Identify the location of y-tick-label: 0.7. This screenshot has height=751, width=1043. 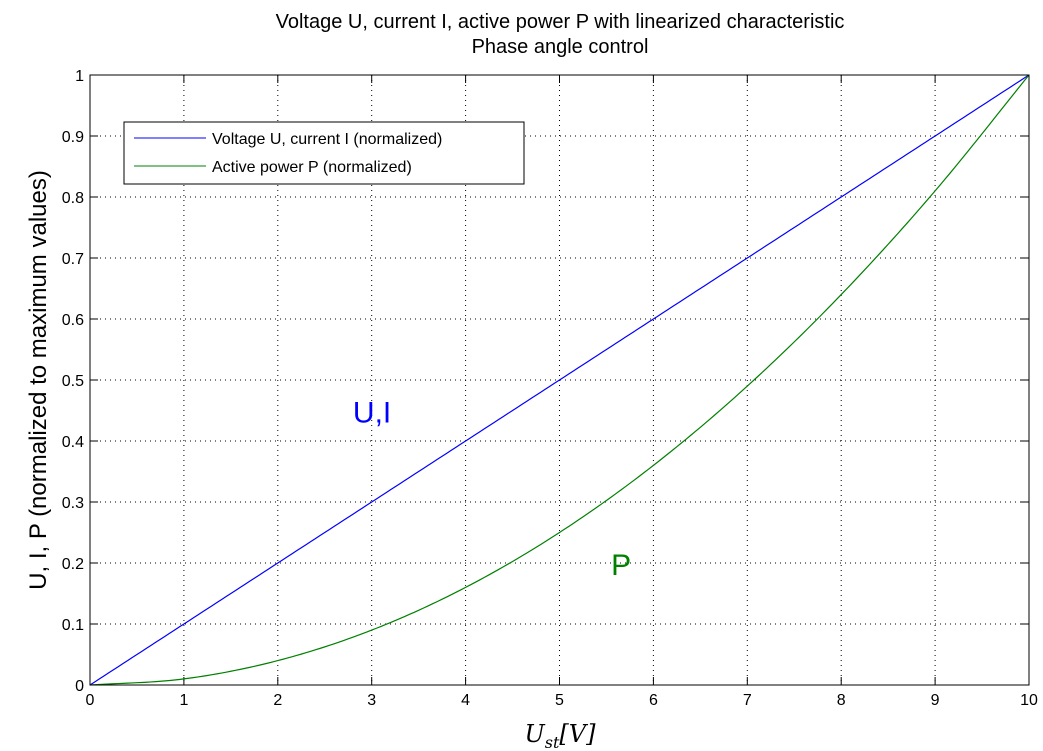
(73, 259).